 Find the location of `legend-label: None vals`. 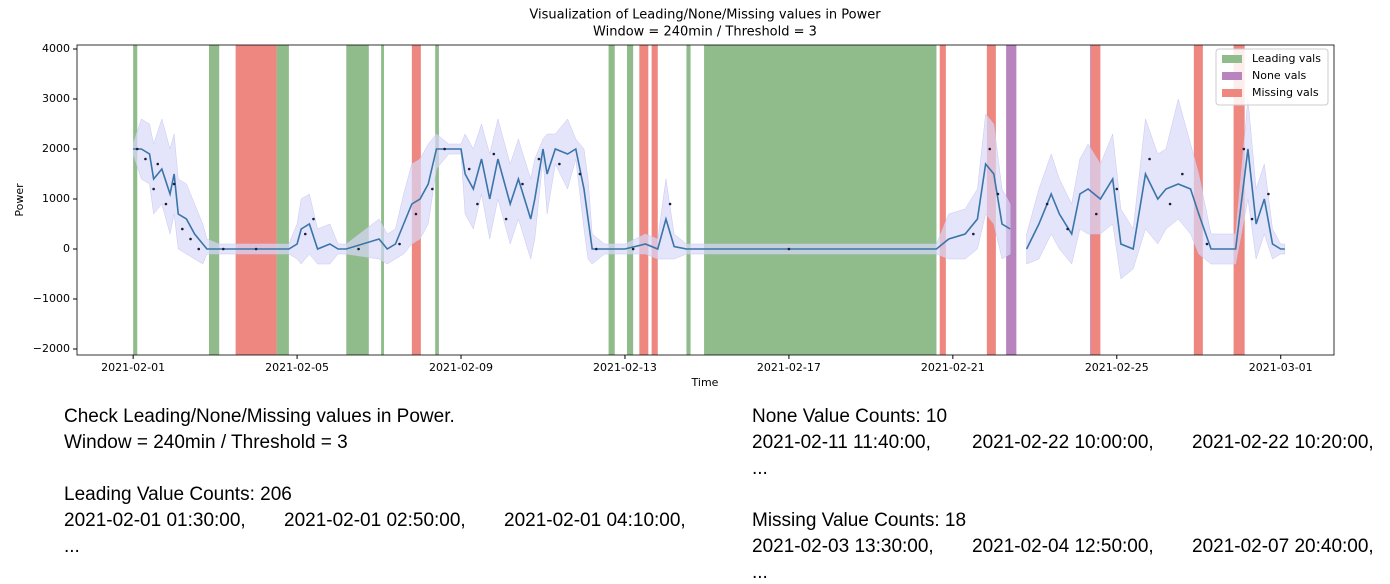

legend-label: None vals is located at coordinates (1279, 75).